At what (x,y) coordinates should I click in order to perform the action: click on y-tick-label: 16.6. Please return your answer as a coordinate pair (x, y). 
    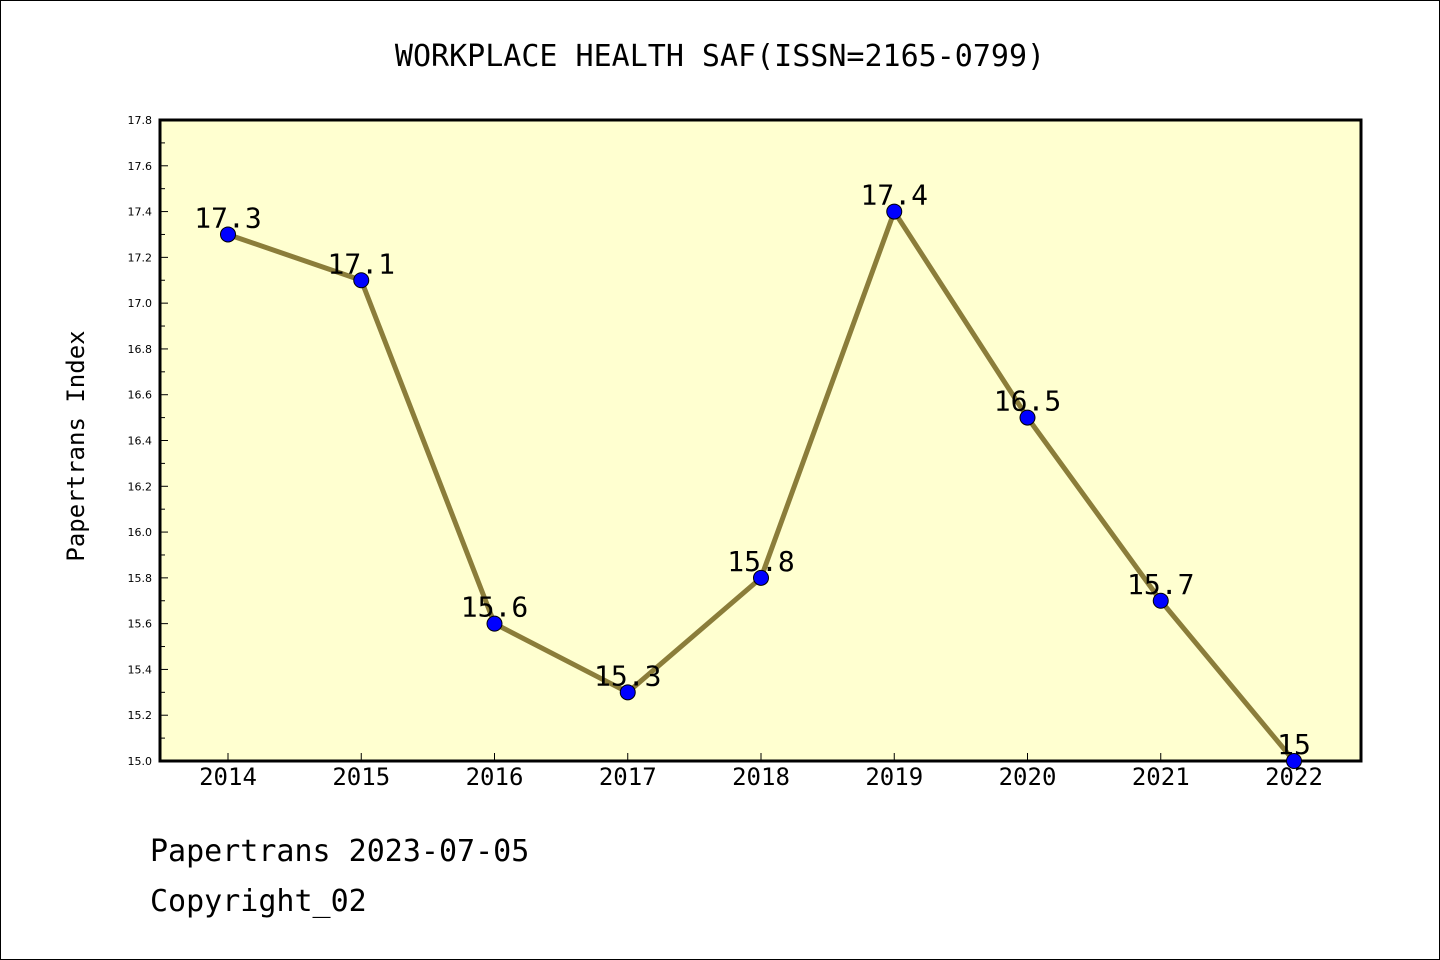
    Looking at the image, I should click on (140, 395).